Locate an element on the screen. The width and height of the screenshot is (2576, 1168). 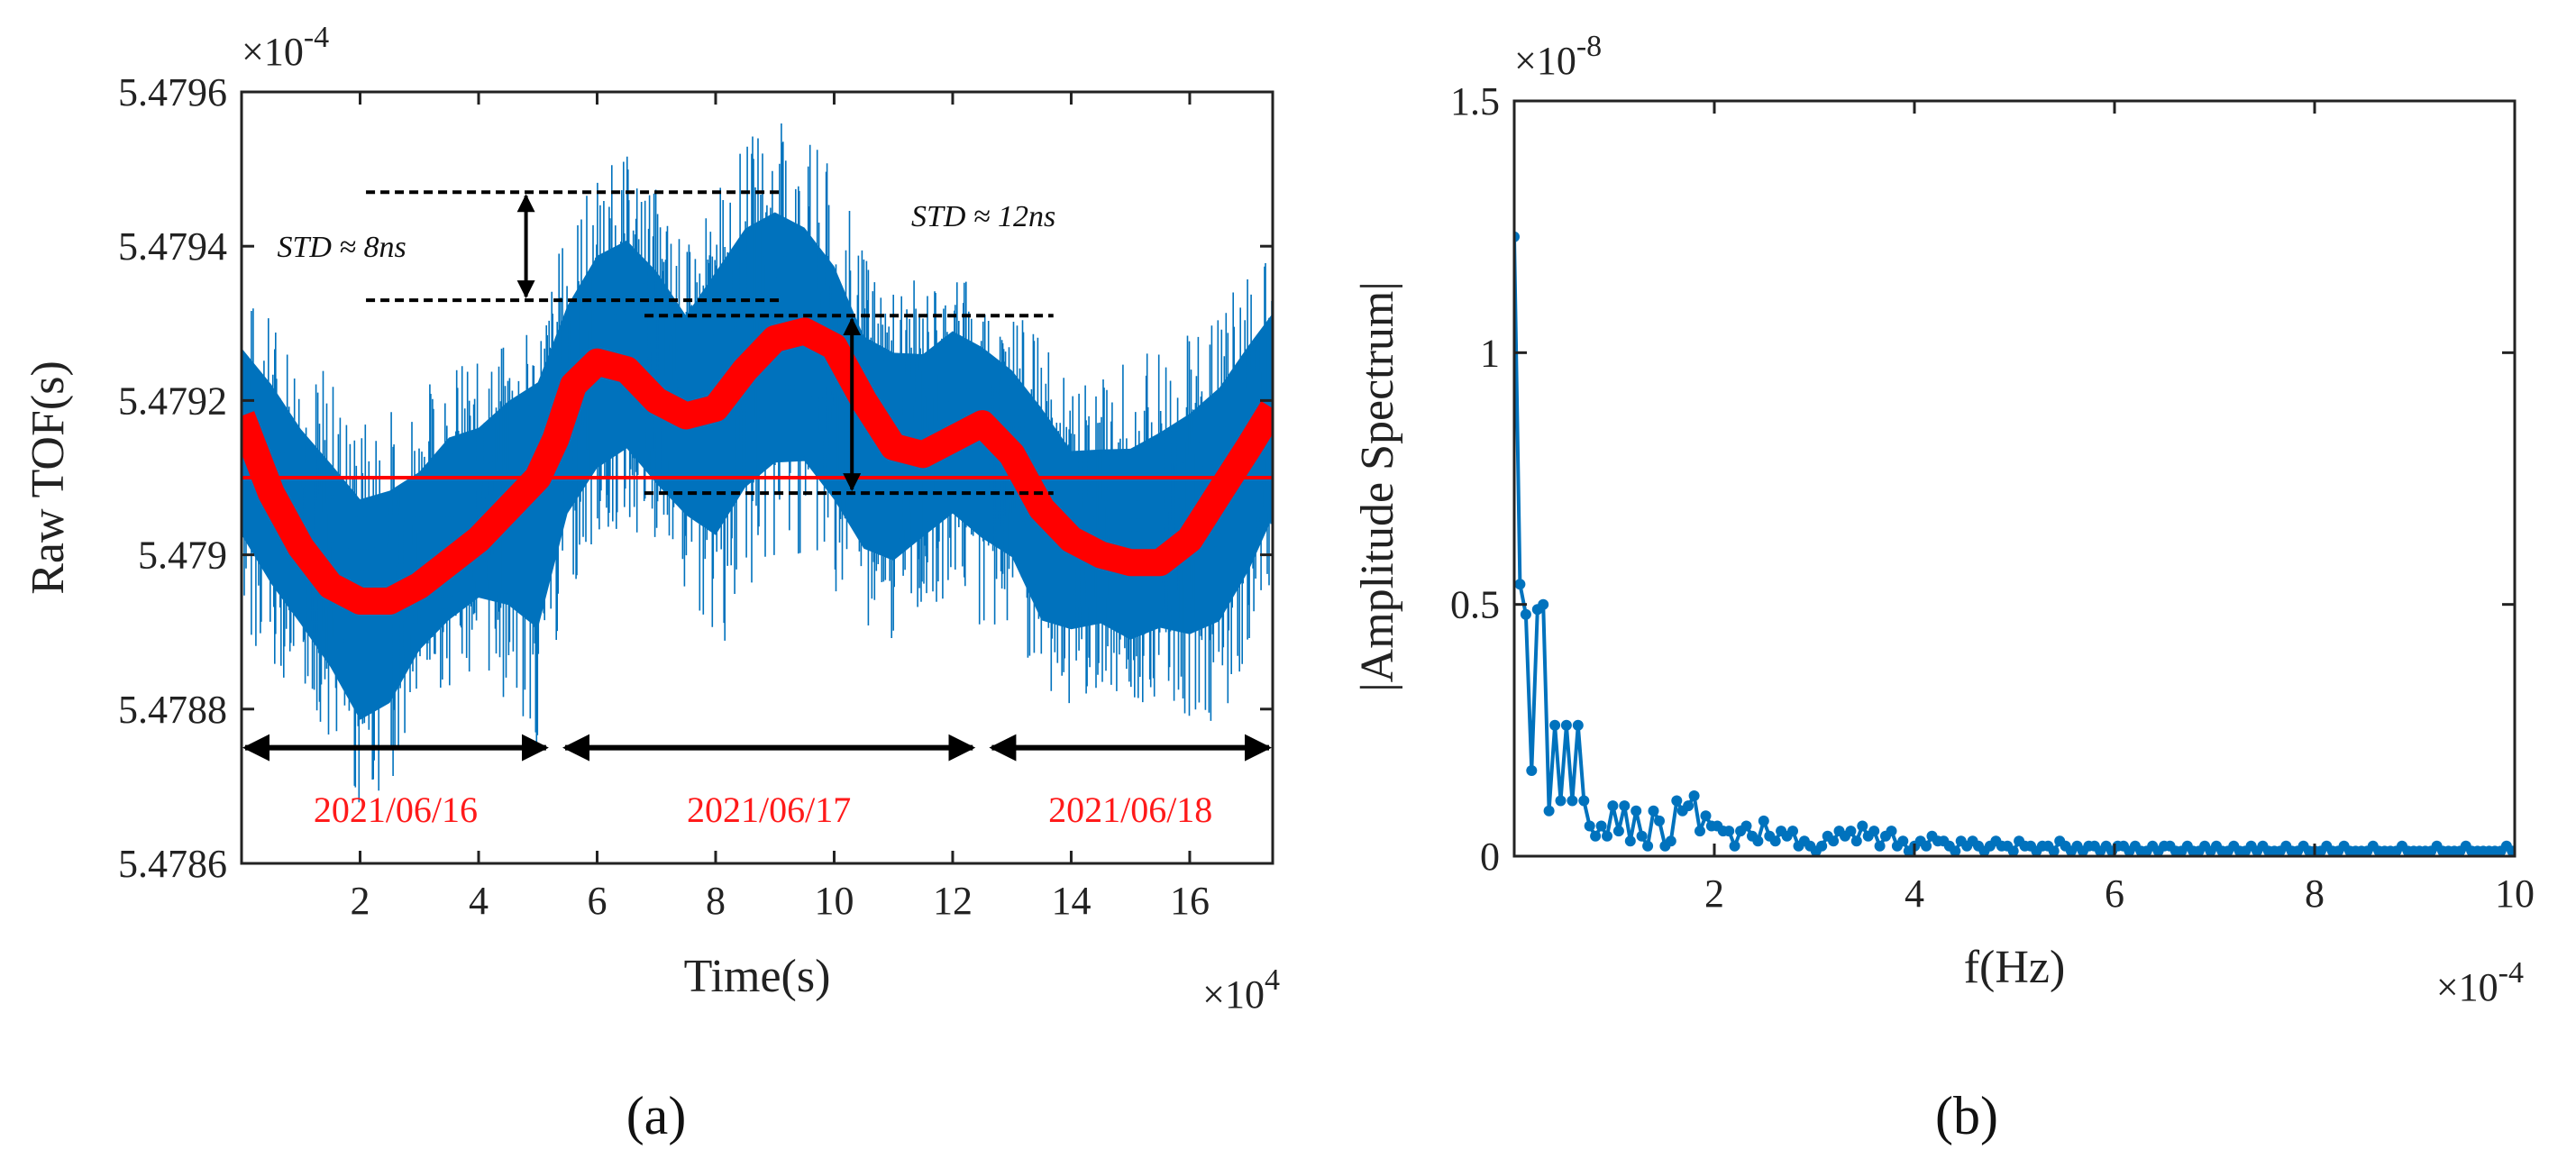
x-tick-label-b: 4 is located at coordinates (1915, 893).